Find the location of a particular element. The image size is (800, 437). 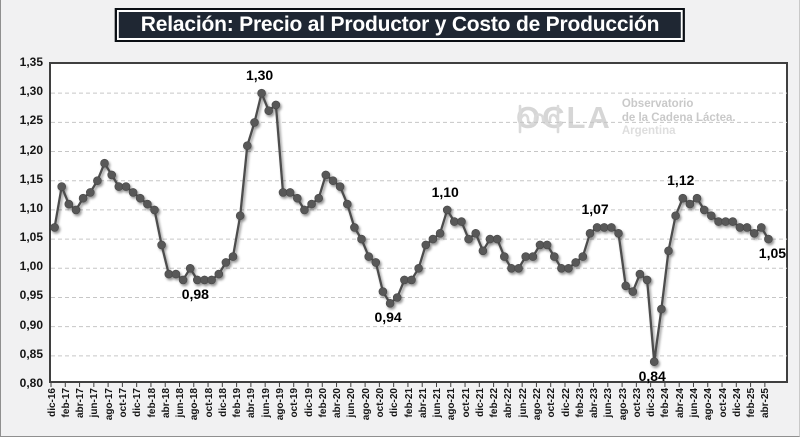

x-tick-label: abr-25 is located at coordinates (766, 403).